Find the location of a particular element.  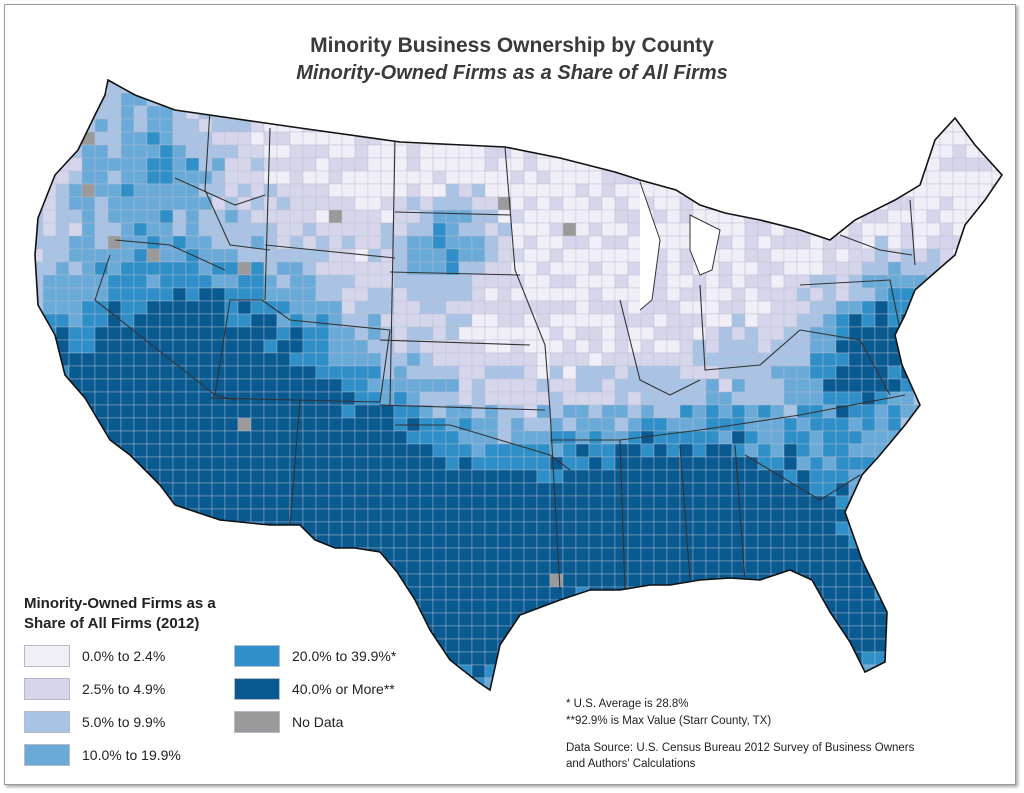

legend-title-line1: Minority-Owned Firms as a is located at coordinates (120, 603).